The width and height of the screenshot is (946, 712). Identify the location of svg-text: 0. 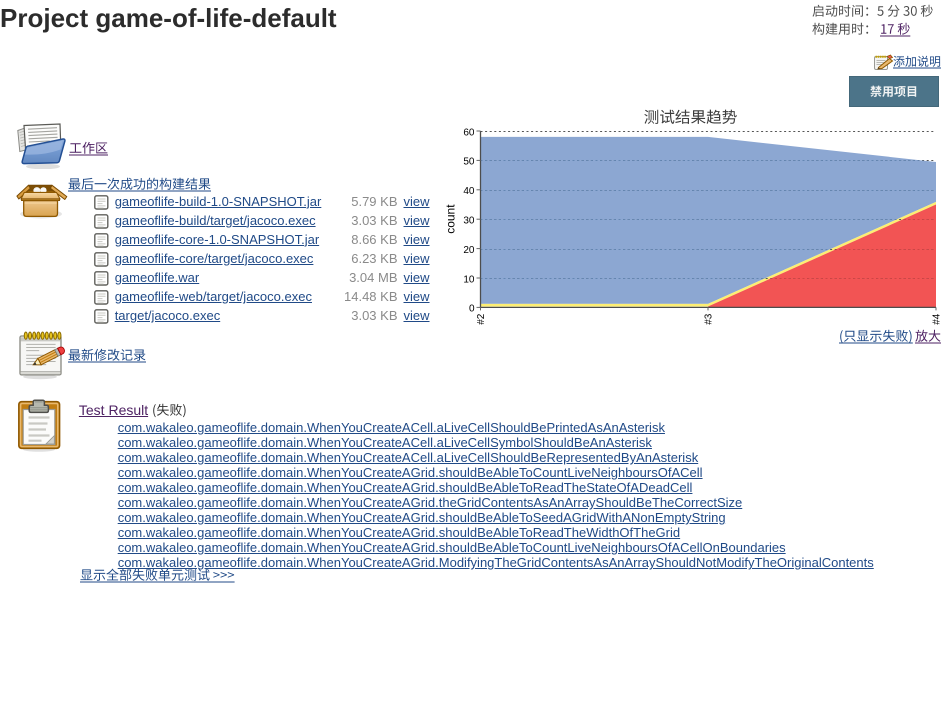
(472, 309).